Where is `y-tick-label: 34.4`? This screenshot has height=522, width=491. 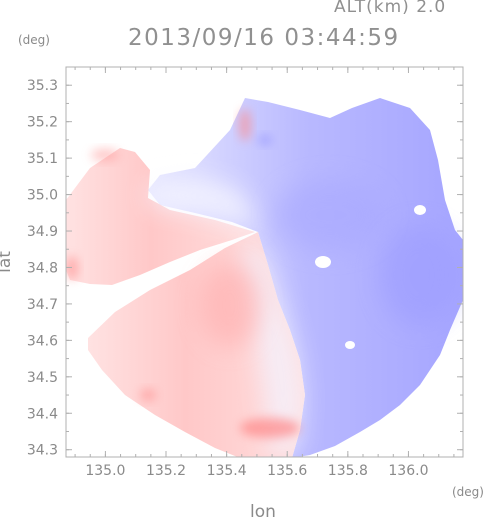
y-tick-label: 34.4 is located at coordinates (42, 414).